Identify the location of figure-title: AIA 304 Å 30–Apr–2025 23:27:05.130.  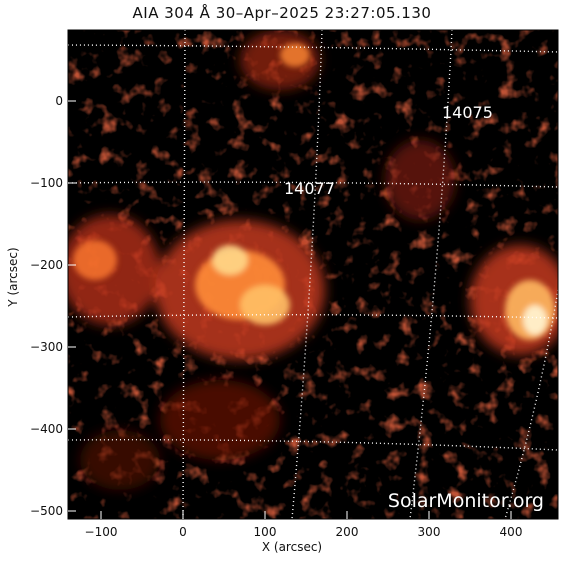
(282, 13).